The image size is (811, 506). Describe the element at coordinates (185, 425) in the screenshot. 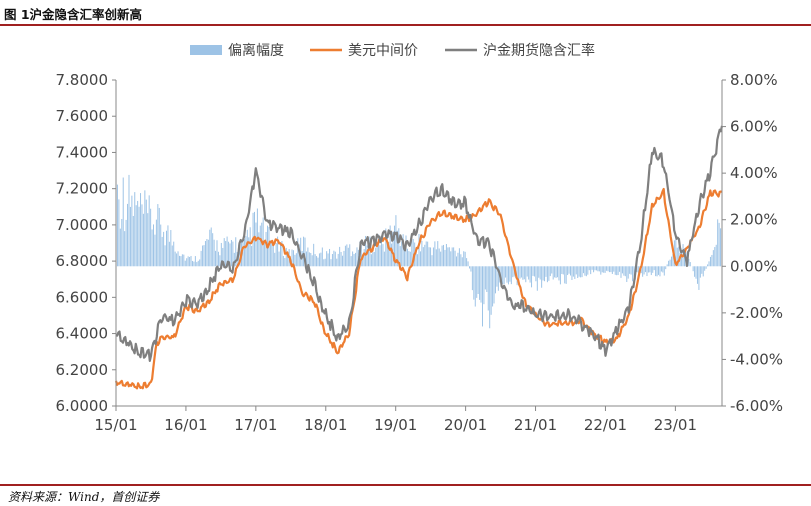

I see `x-tick-label: 16/01` at that location.